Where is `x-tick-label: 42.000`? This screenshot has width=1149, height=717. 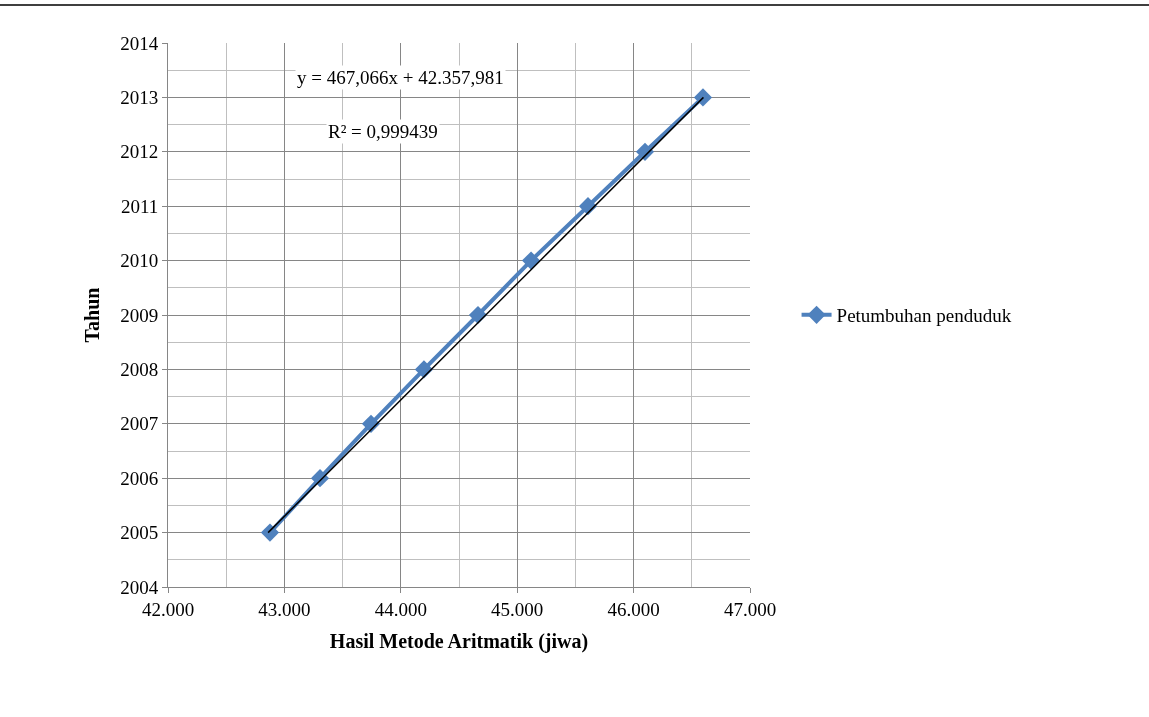
x-tick-label: 42.000 is located at coordinates (168, 609).